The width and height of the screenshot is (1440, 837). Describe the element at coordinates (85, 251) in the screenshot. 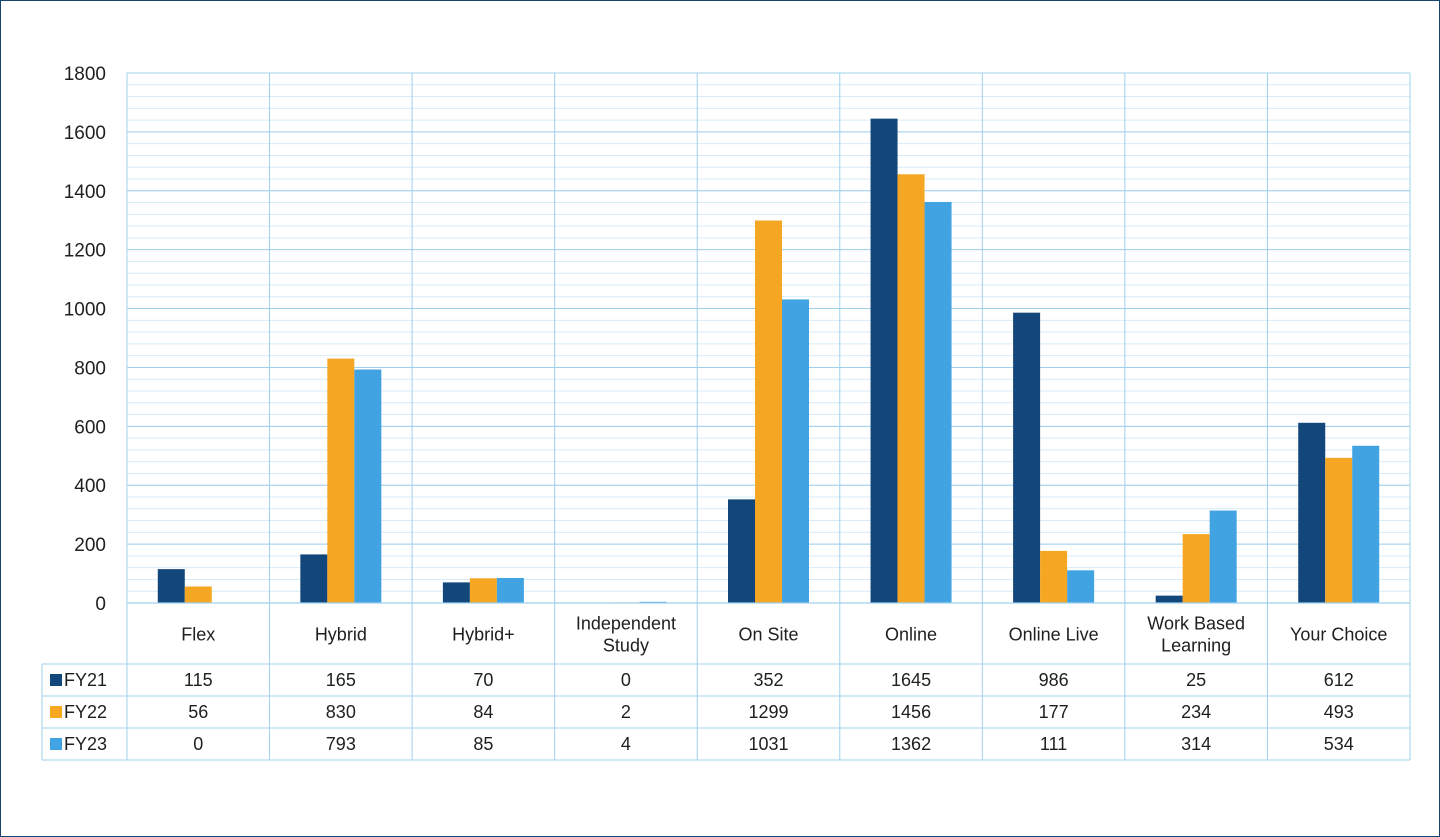

I see `y-tick-label: 1200` at that location.